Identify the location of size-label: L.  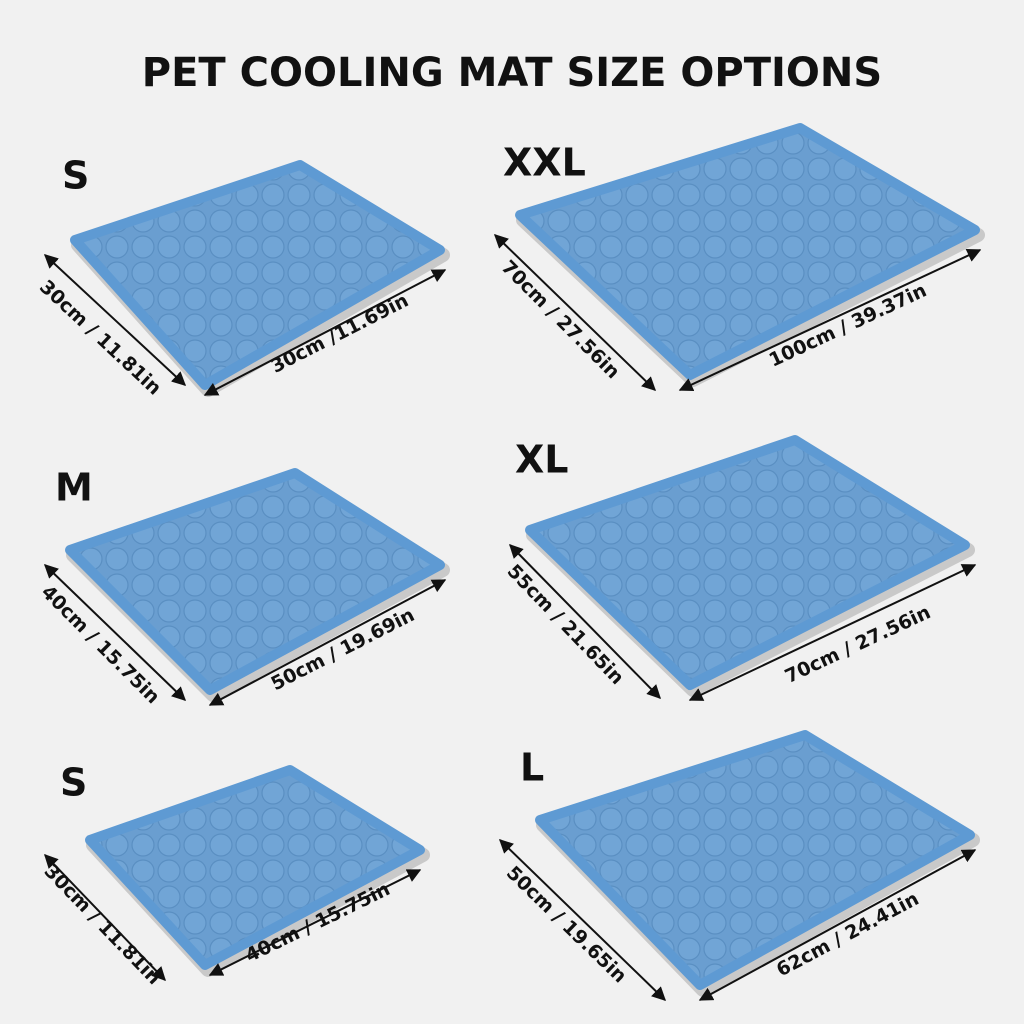
(532, 768).